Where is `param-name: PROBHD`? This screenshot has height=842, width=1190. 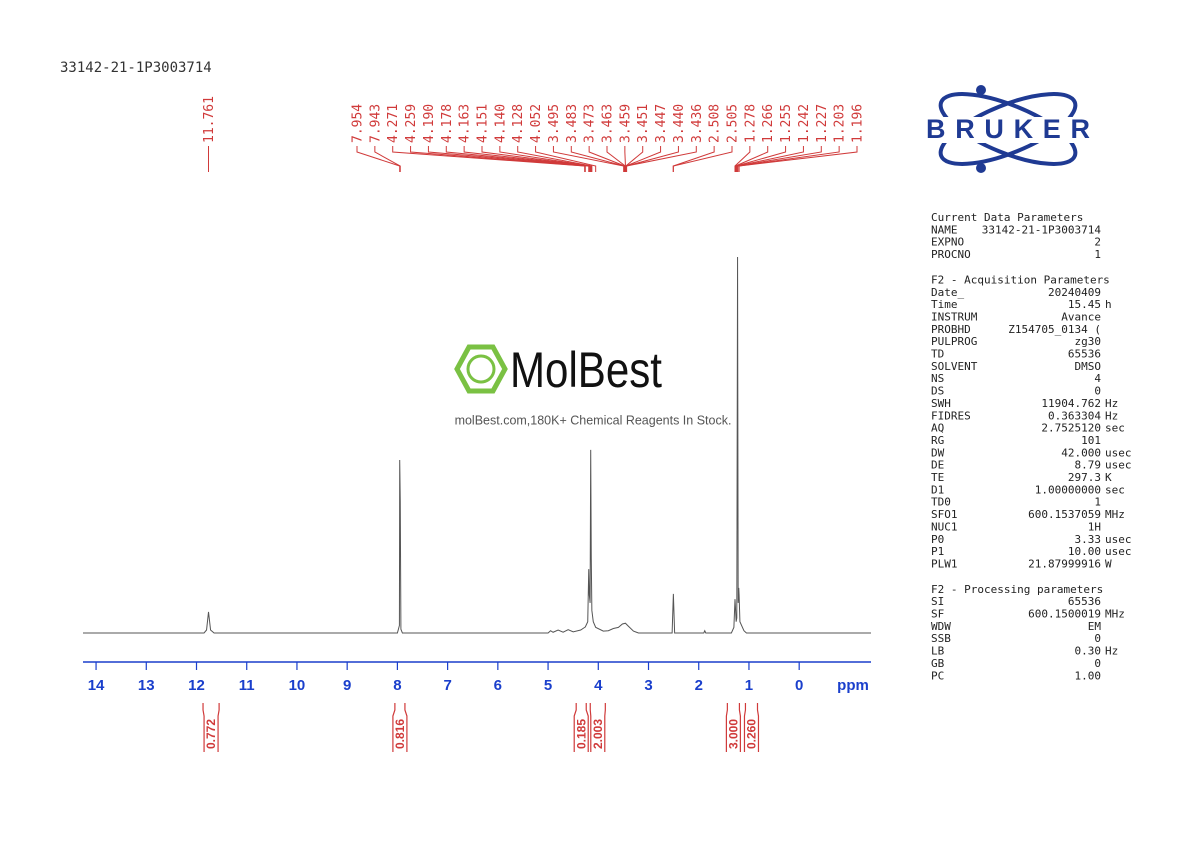 param-name: PROBHD is located at coordinates (951, 329).